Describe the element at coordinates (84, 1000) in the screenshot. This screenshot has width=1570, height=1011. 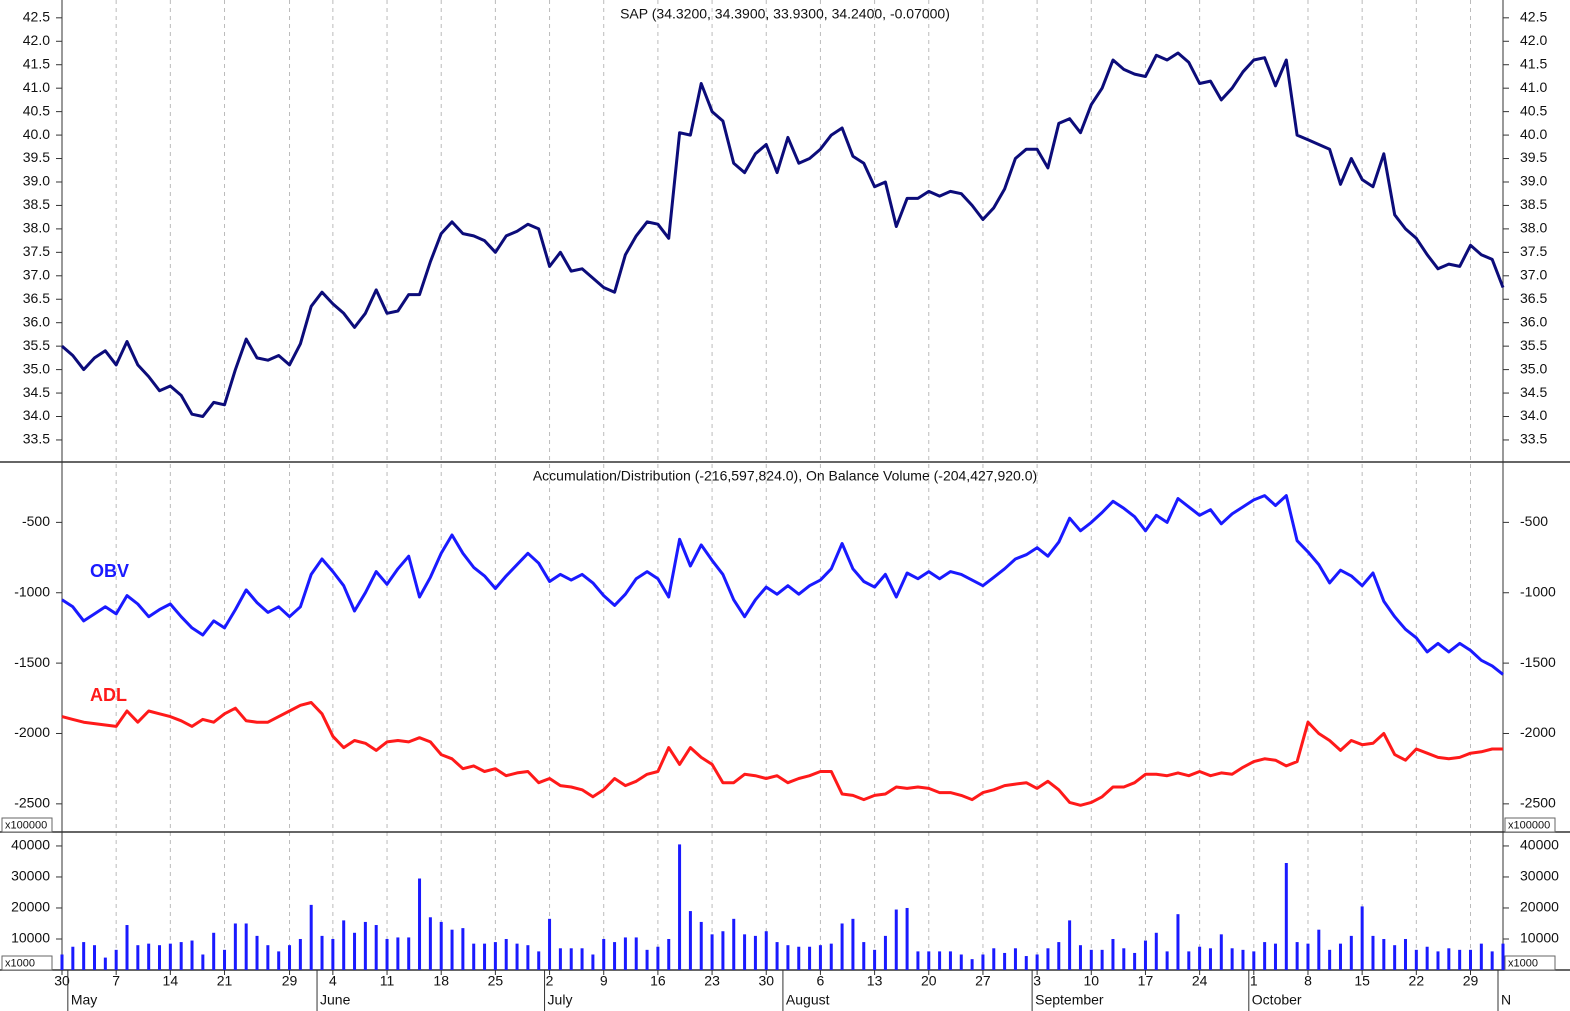
I see `month-label: May` at that location.